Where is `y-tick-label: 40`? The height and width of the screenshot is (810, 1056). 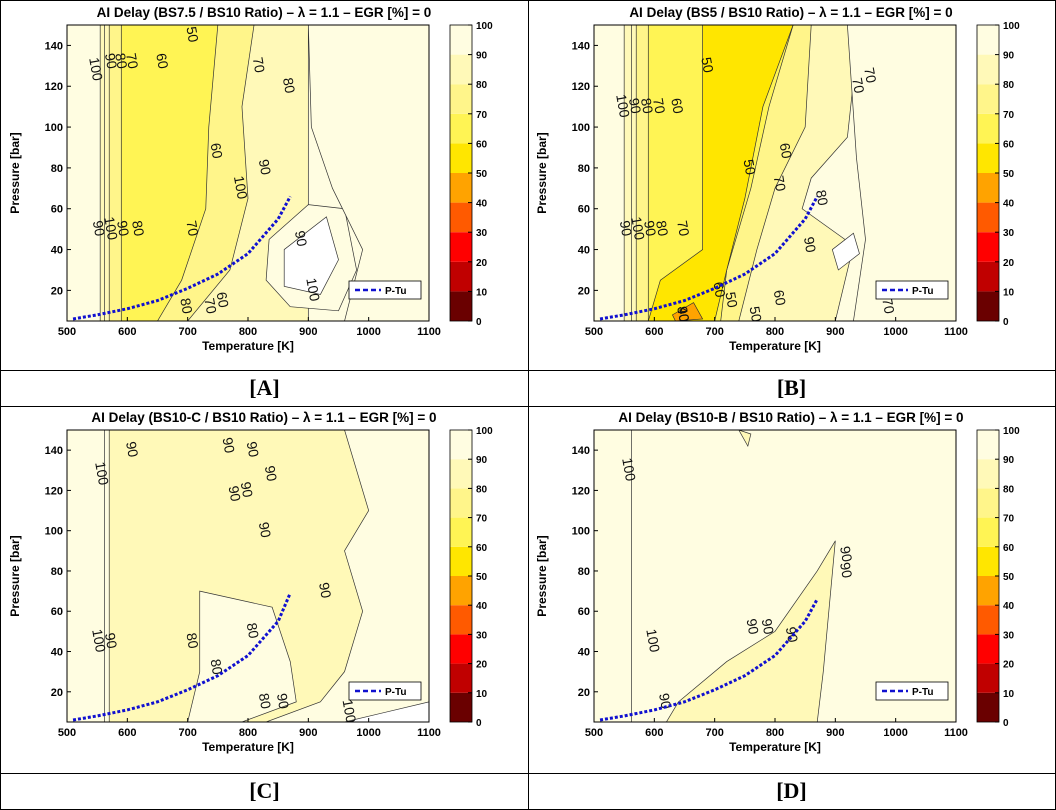 y-tick-label: 40 is located at coordinates (584, 251).